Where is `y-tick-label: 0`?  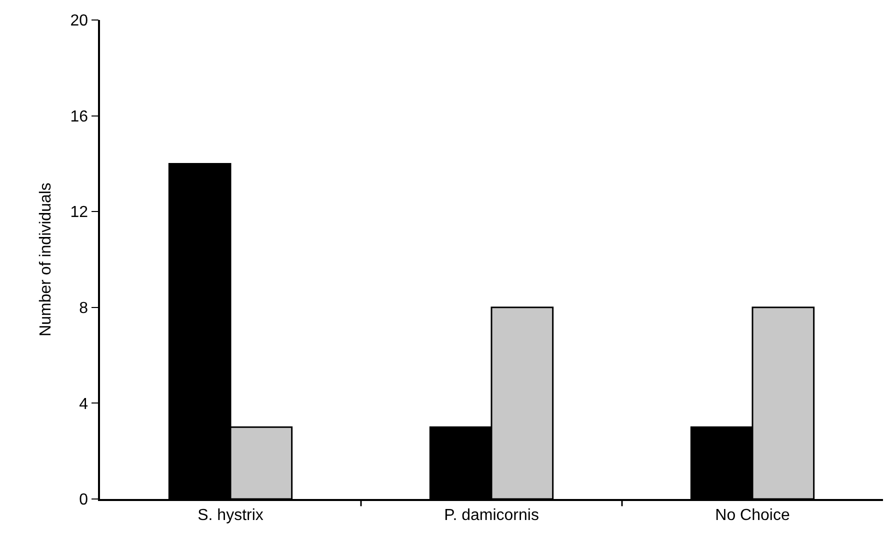 y-tick-label: 0 is located at coordinates (83, 500).